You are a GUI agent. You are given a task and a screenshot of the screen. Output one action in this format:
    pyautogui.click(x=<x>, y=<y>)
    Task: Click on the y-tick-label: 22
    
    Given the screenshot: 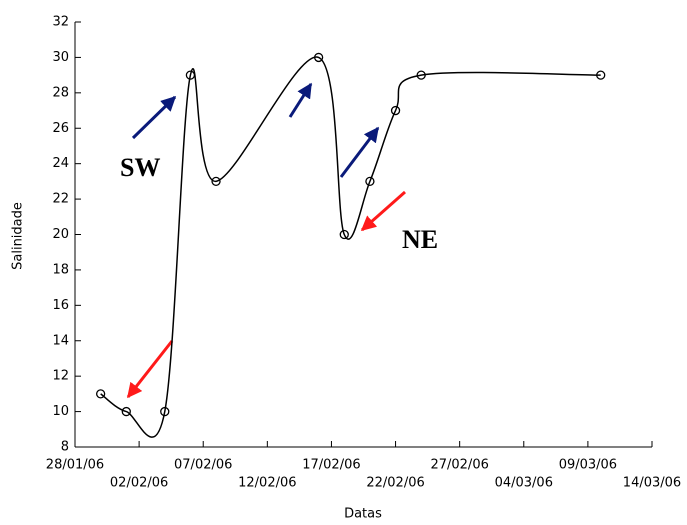 What is the action you would take?
    pyautogui.click(x=60, y=199)
    